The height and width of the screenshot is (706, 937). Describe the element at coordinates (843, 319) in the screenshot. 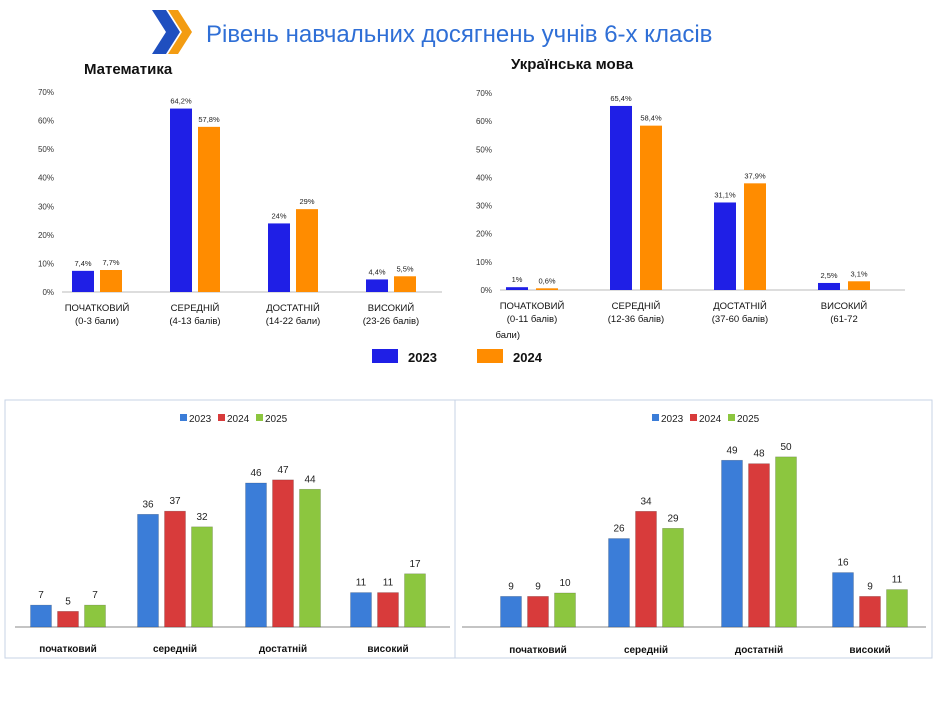

I see `category-label: (61-72` at that location.